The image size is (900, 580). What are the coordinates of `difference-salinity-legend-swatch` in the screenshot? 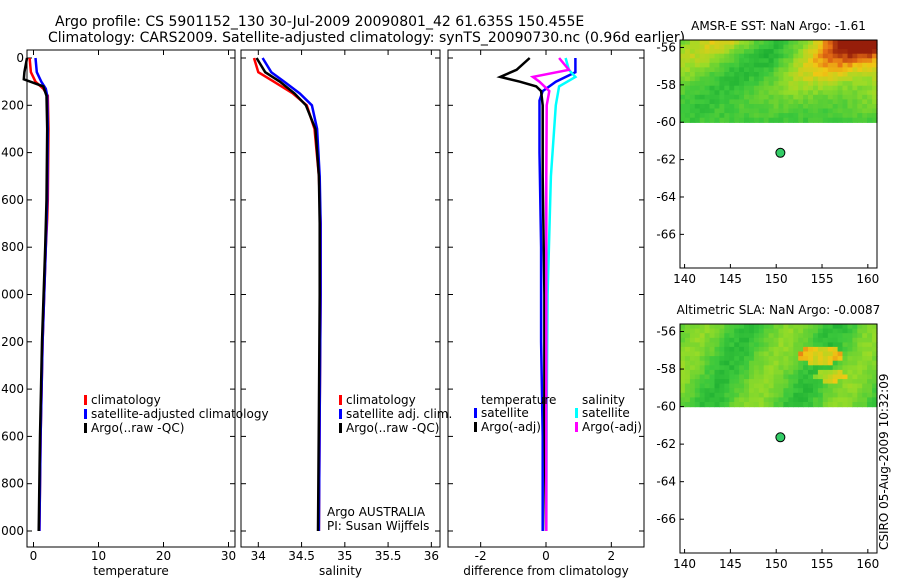 It's located at (576, 427).